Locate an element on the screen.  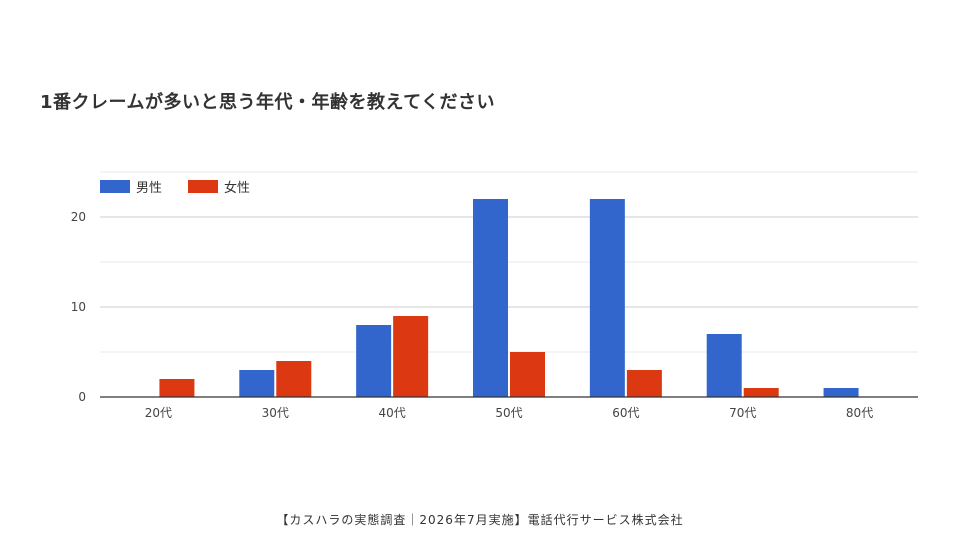
x-tick-label: 50代 is located at coordinates (508, 413).